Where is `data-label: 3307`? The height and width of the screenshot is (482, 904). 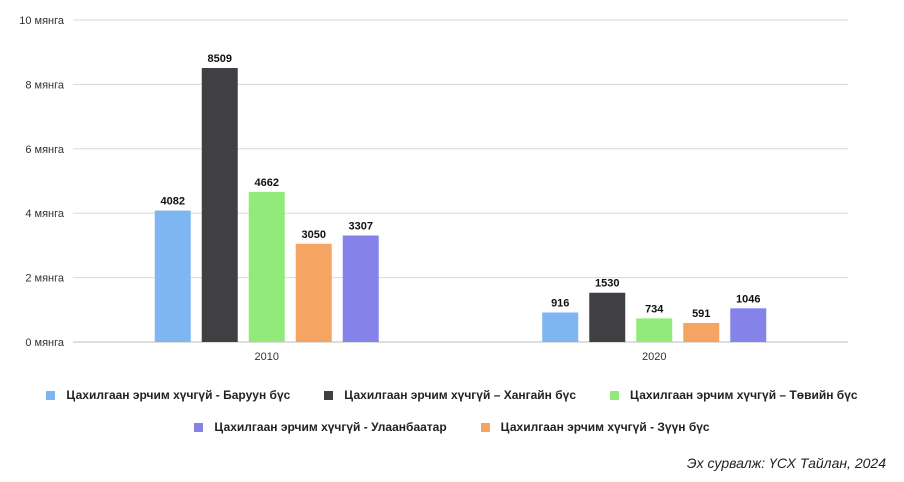
data-label: 3307 is located at coordinates (361, 227).